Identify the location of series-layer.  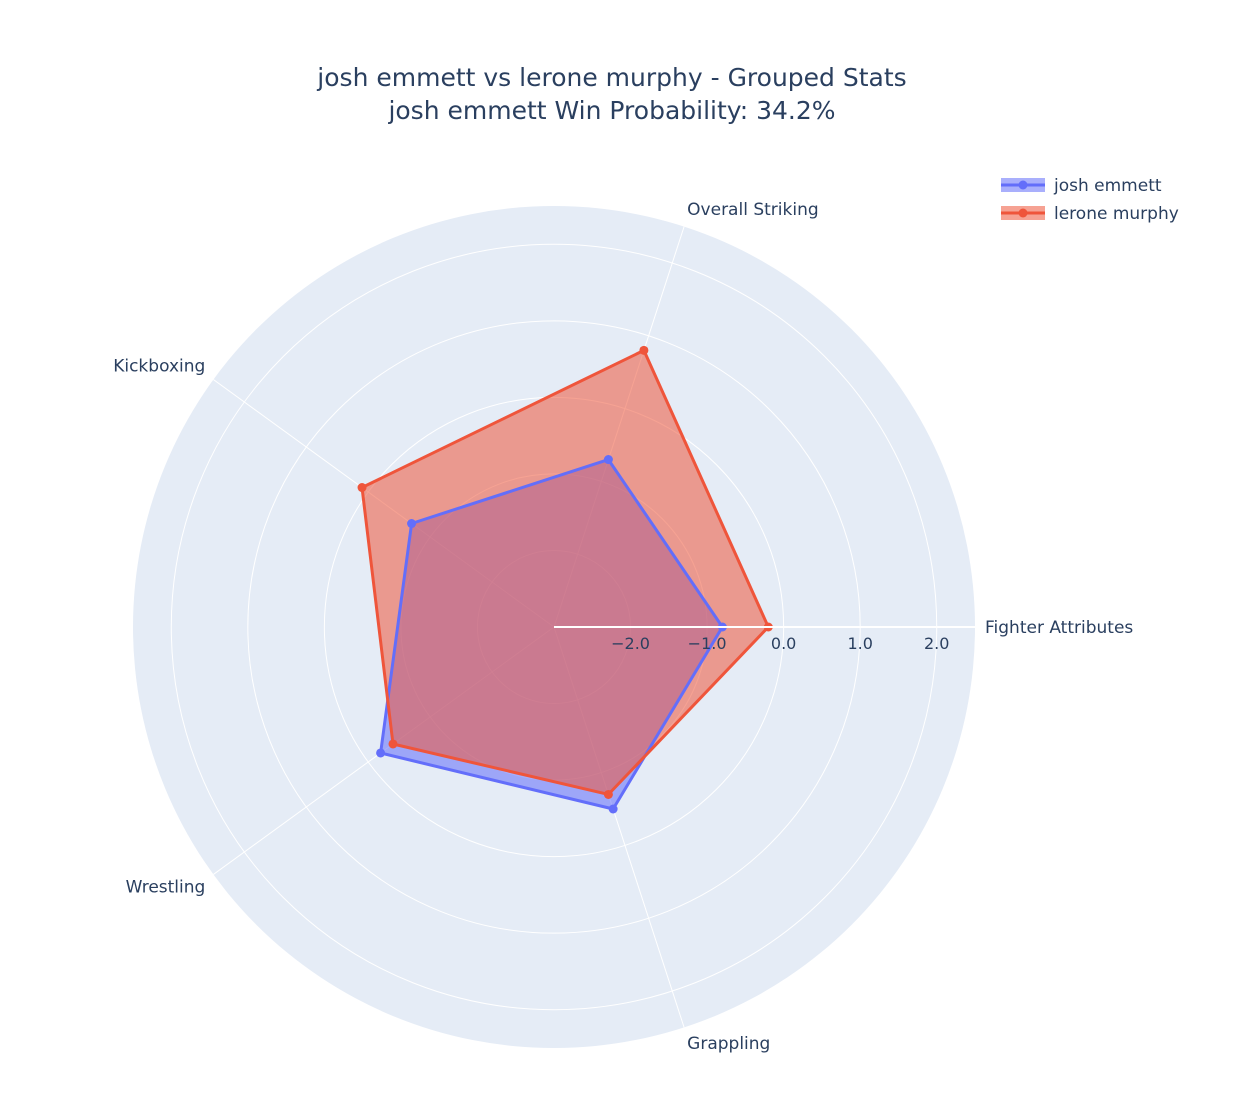
(565, 579).